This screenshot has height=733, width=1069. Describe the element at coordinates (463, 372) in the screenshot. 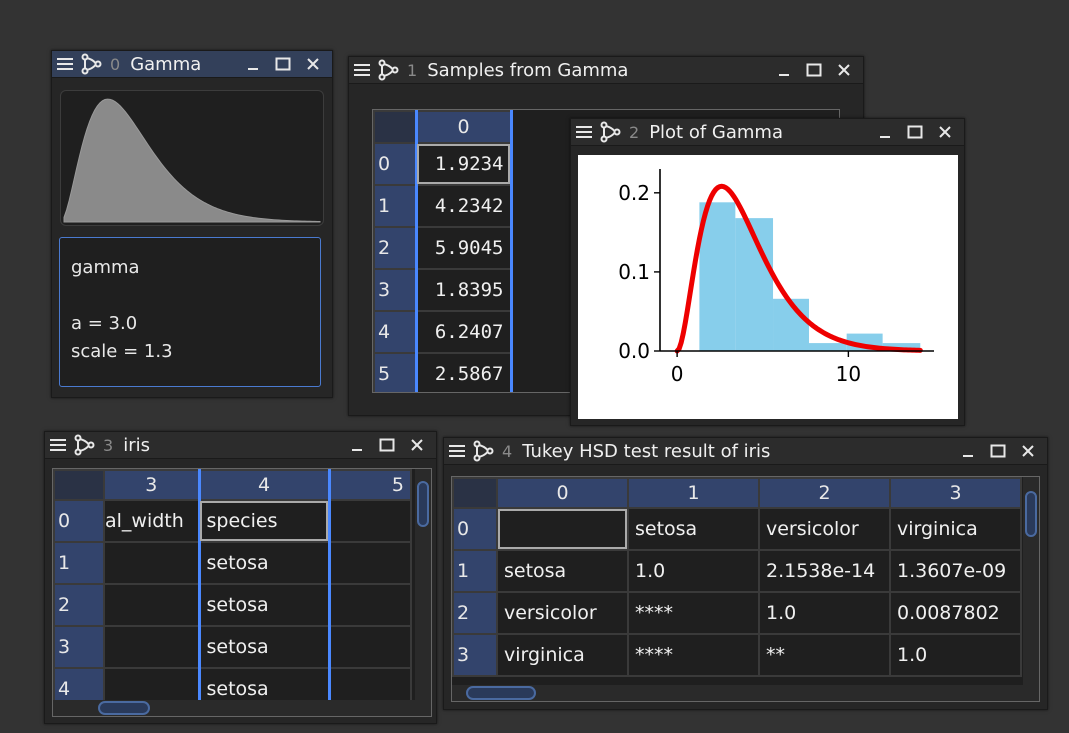

I see `table-cell: 2.5867` at that location.